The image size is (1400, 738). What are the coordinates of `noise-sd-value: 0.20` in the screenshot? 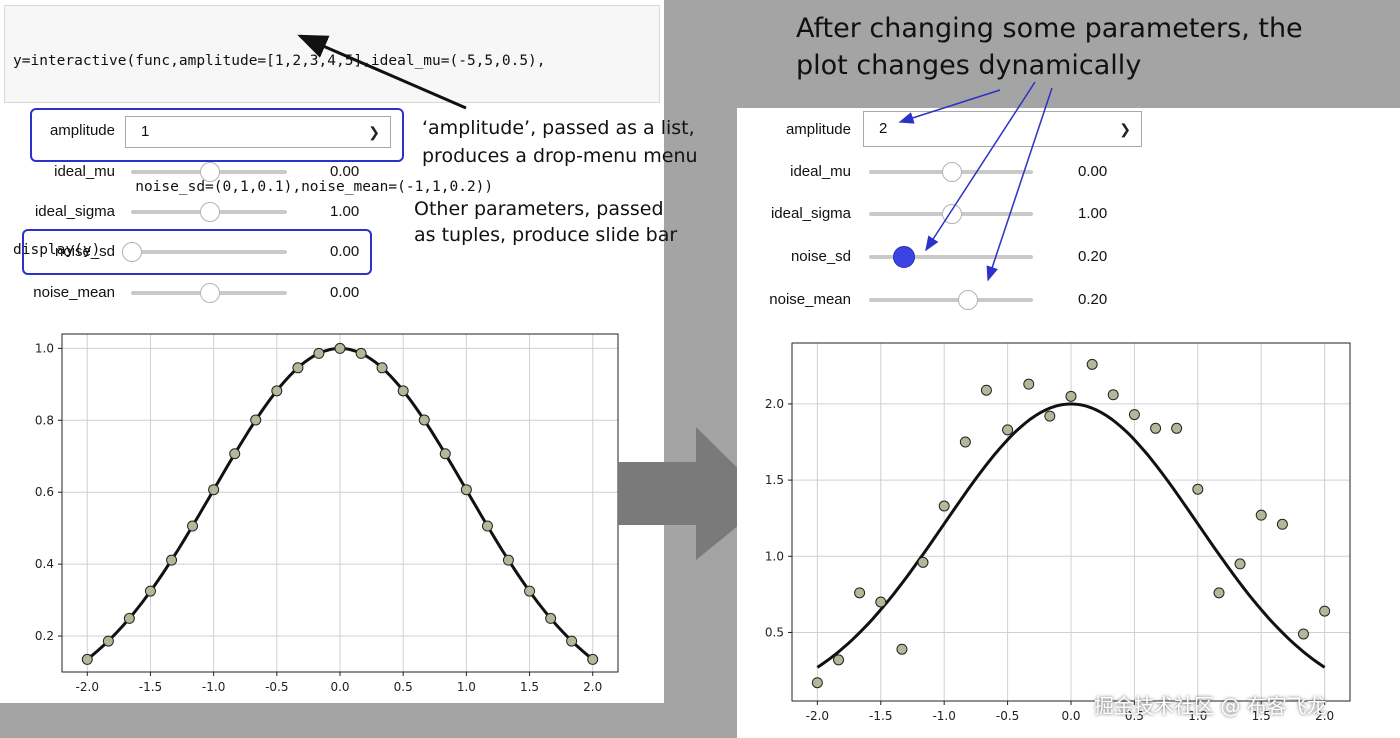 It's located at (1093, 256).